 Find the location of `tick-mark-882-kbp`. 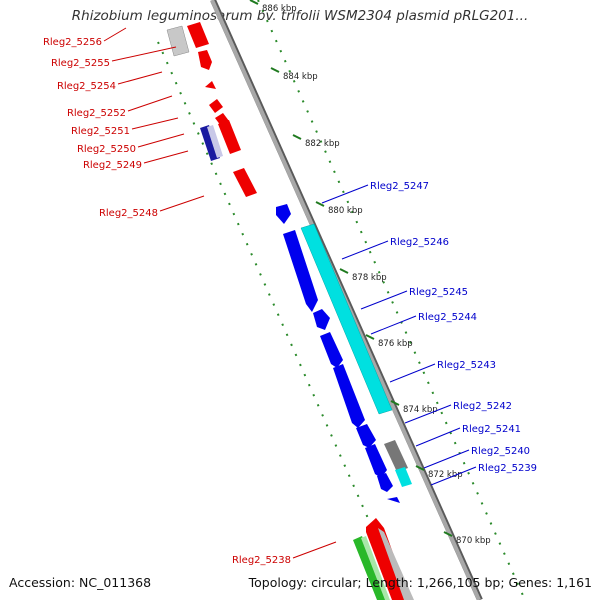

tick-mark-882-kbp is located at coordinates (297, 137).